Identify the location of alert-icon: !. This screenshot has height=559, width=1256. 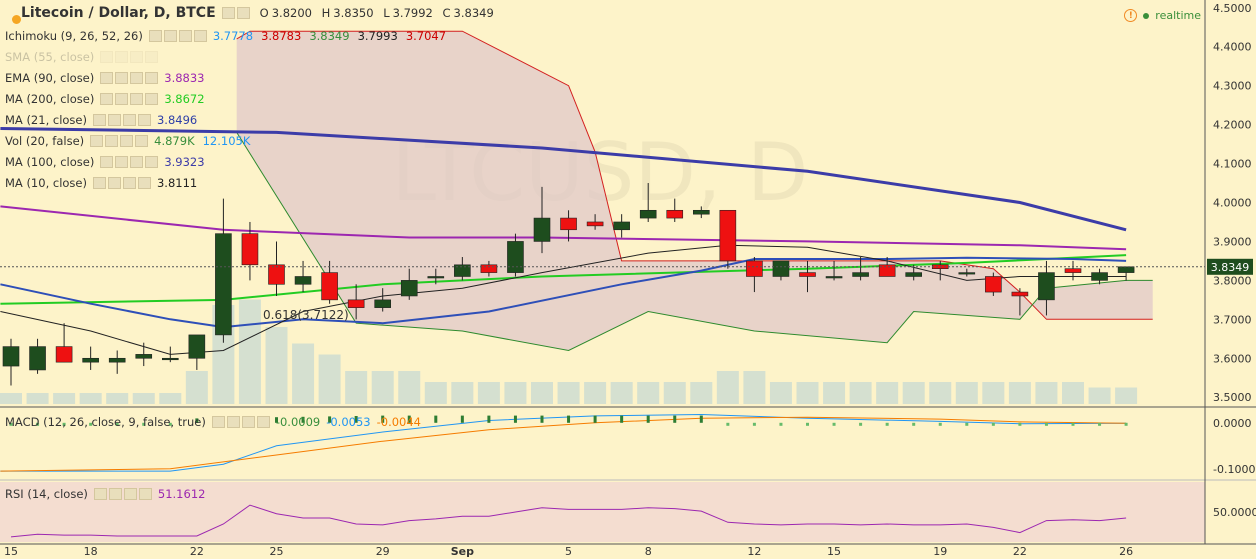
(1131, 15).